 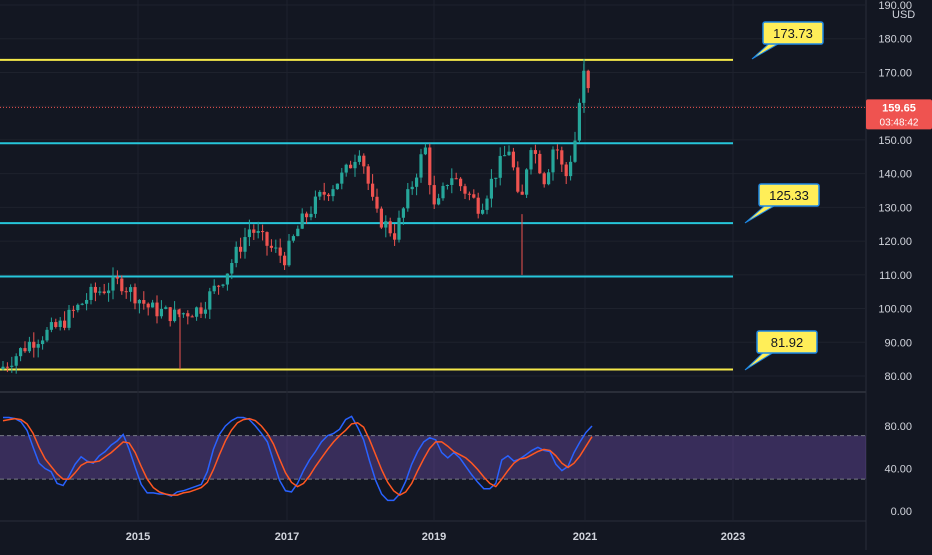 What do you see at coordinates (903, 15) in the screenshot?
I see `currency-label: USD` at bounding box center [903, 15].